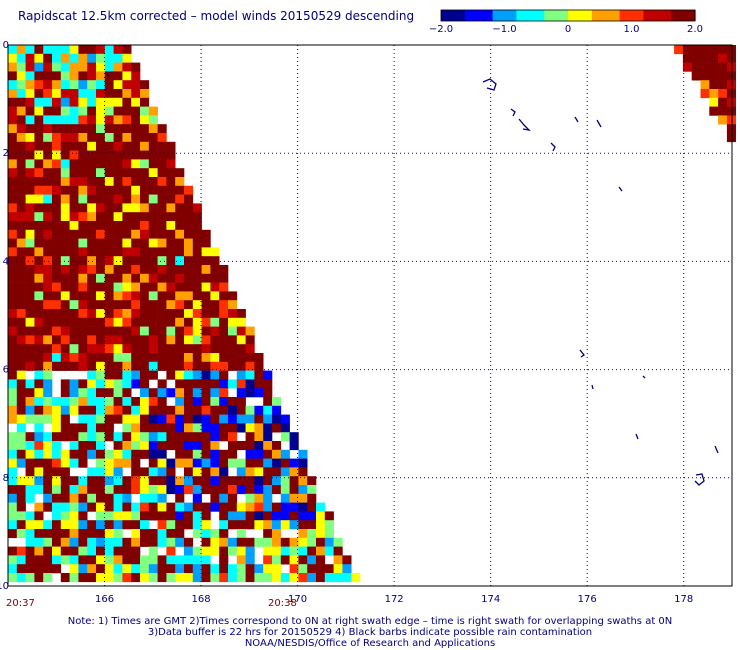 The image size is (740, 650). Describe the element at coordinates (568, 29) in the screenshot. I see `colorbar-tick-label: 0` at that location.